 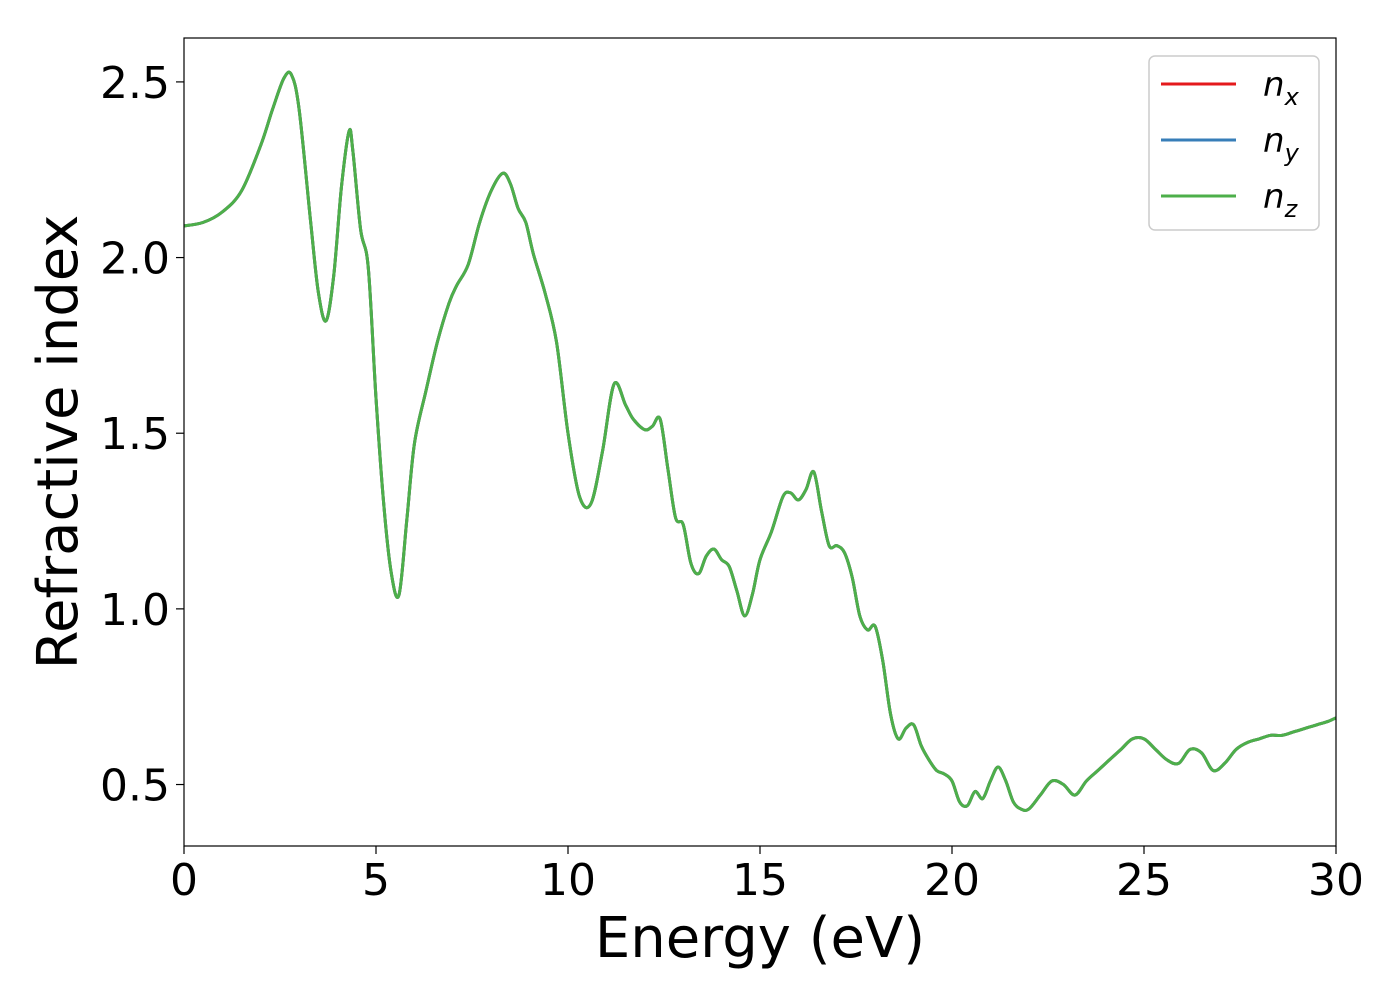 What do you see at coordinates (1336, 880) in the screenshot?
I see `x-tick-label: 30` at bounding box center [1336, 880].